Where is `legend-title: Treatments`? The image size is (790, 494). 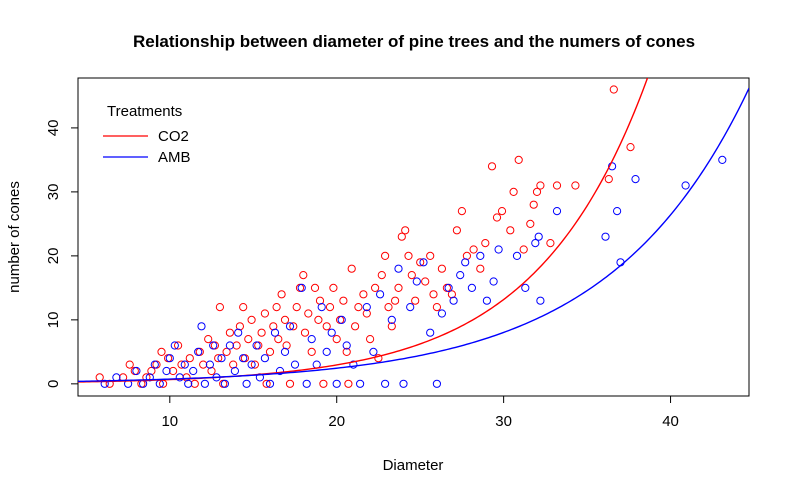
legend-title: Treatments is located at coordinates (144, 111).